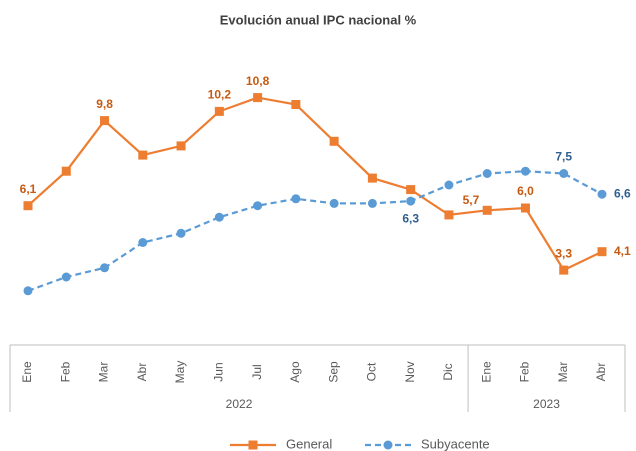 The image size is (636, 451). Describe the element at coordinates (180, 372) in the screenshot. I see `x-tick-label: May` at that location.